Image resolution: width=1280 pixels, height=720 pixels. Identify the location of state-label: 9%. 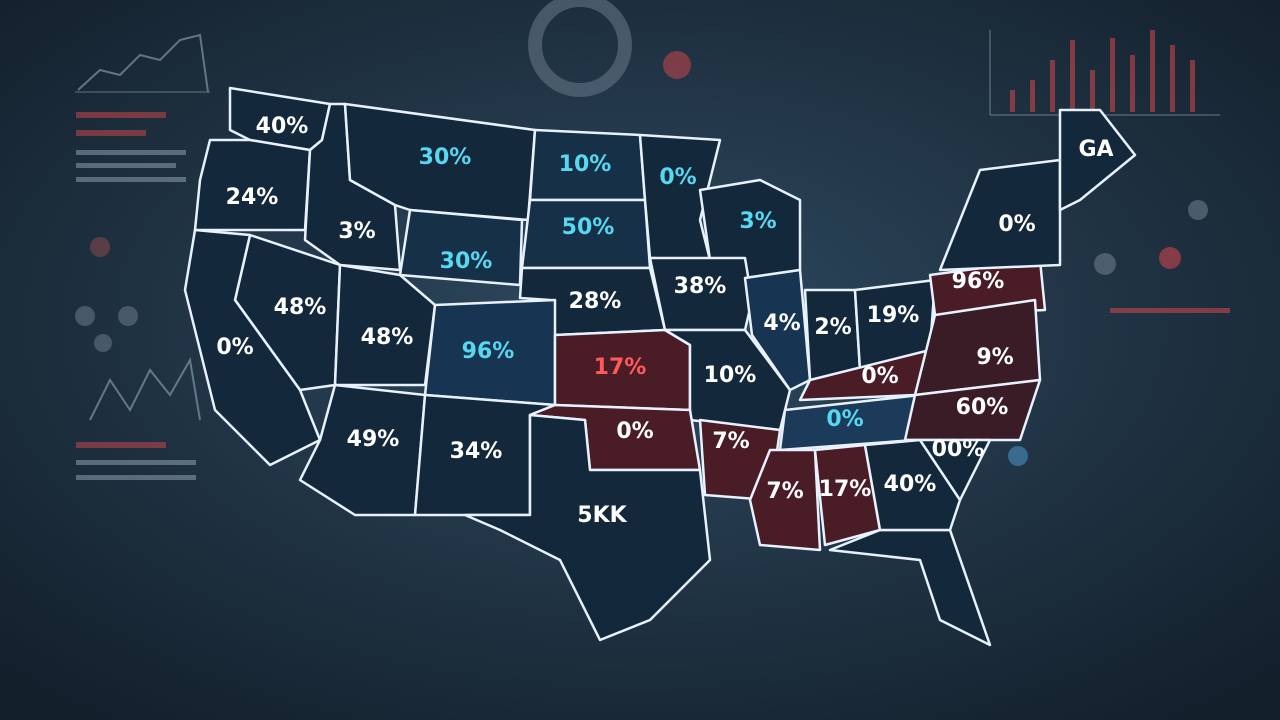
(994, 357).